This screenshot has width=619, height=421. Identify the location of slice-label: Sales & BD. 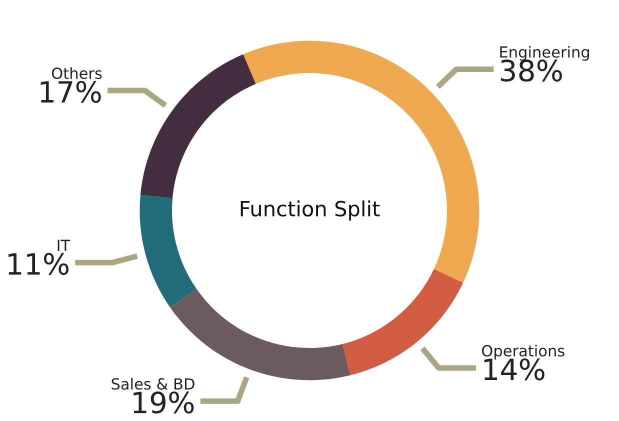
(153, 384).